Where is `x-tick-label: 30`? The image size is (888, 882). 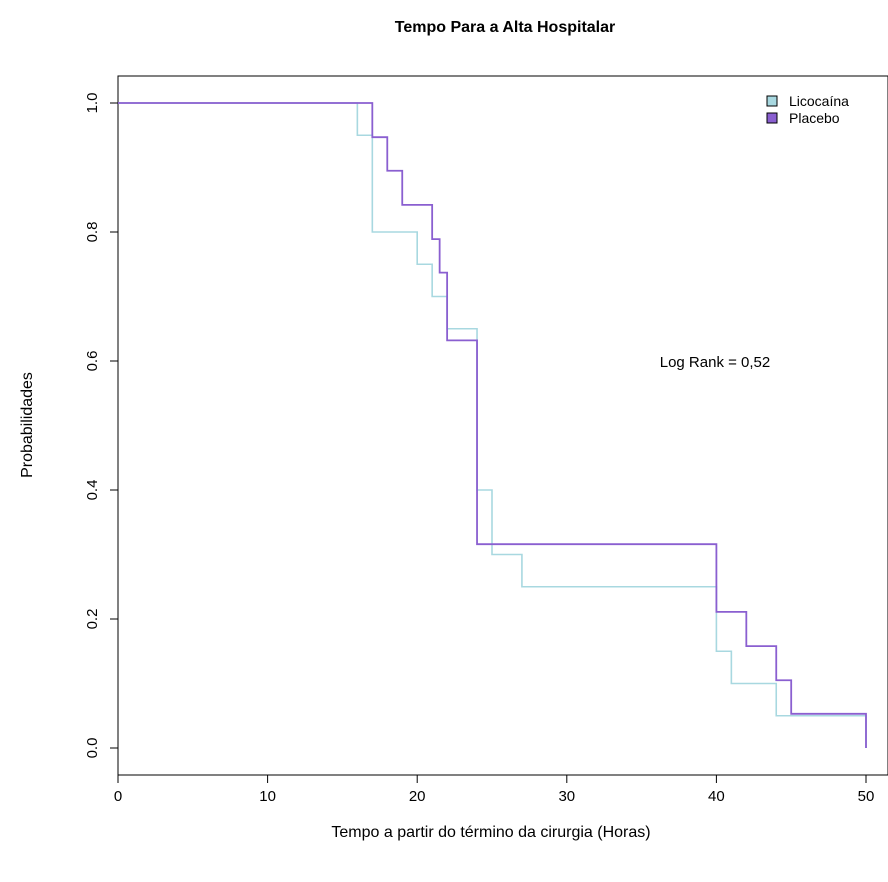 x-tick-label: 30 is located at coordinates (566, 796).